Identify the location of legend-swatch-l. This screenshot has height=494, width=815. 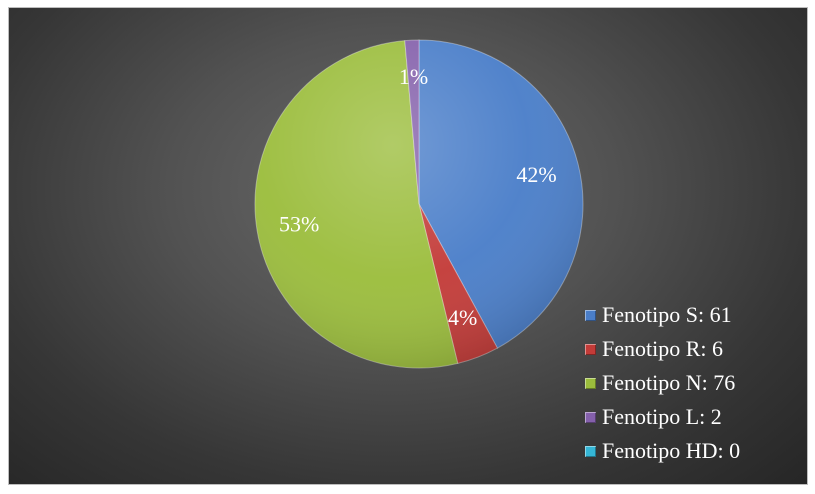
(590, 417).